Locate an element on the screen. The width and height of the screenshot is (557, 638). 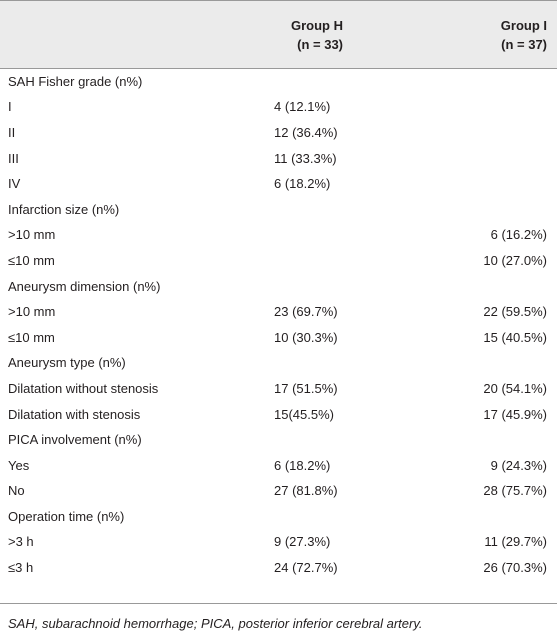
row-label: SAH Fisher grade (n%) is located at coordinates (75, 82).